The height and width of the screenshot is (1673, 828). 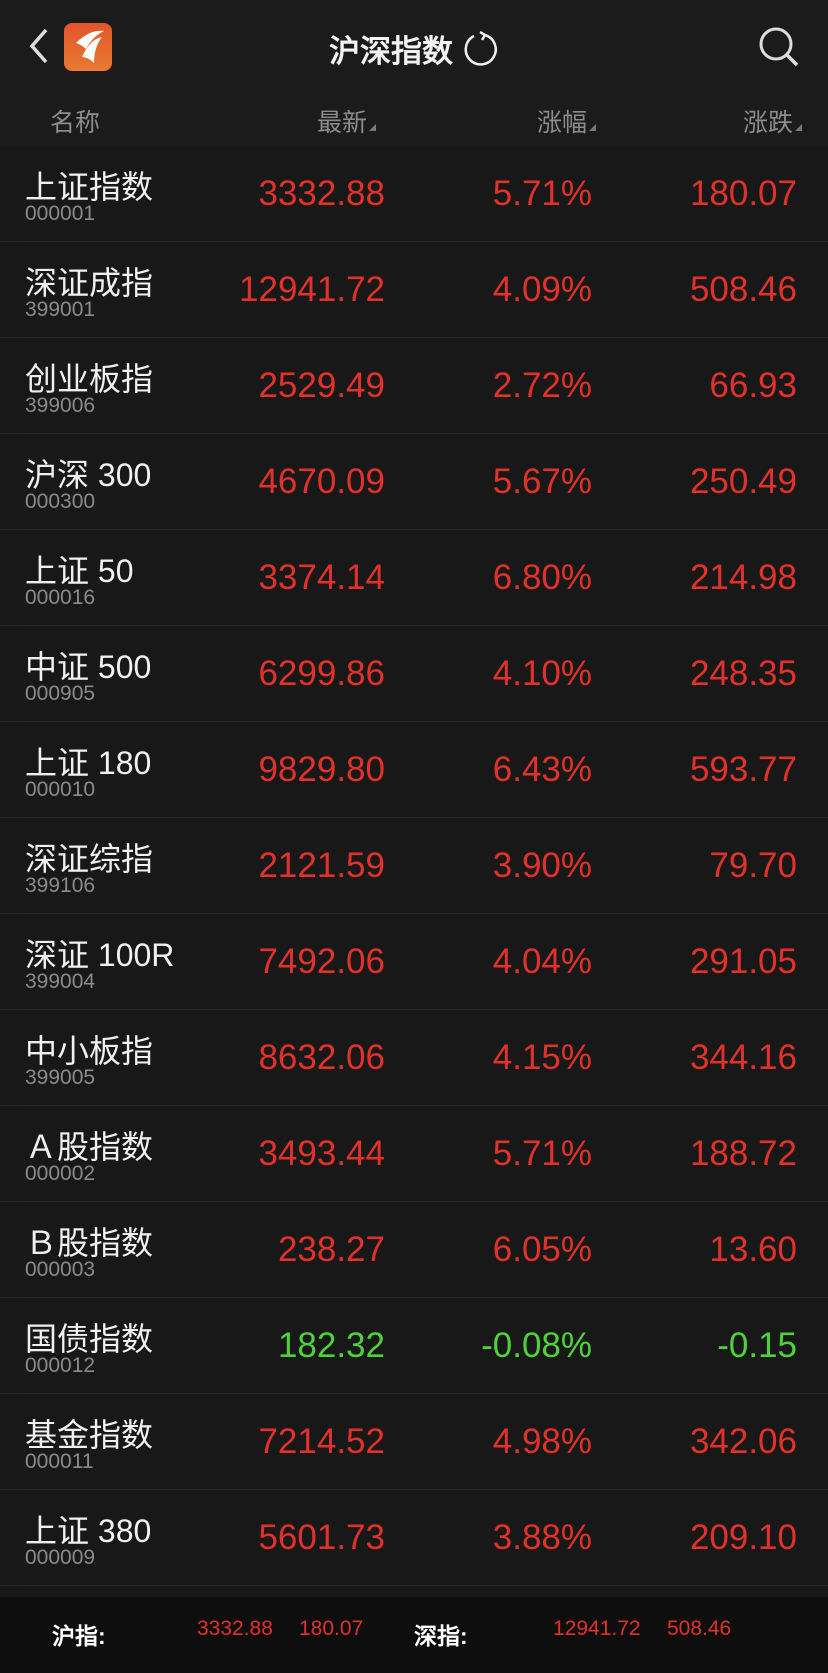 I want to click on change-percent: 4.98%, so click(x=542, y=1441).